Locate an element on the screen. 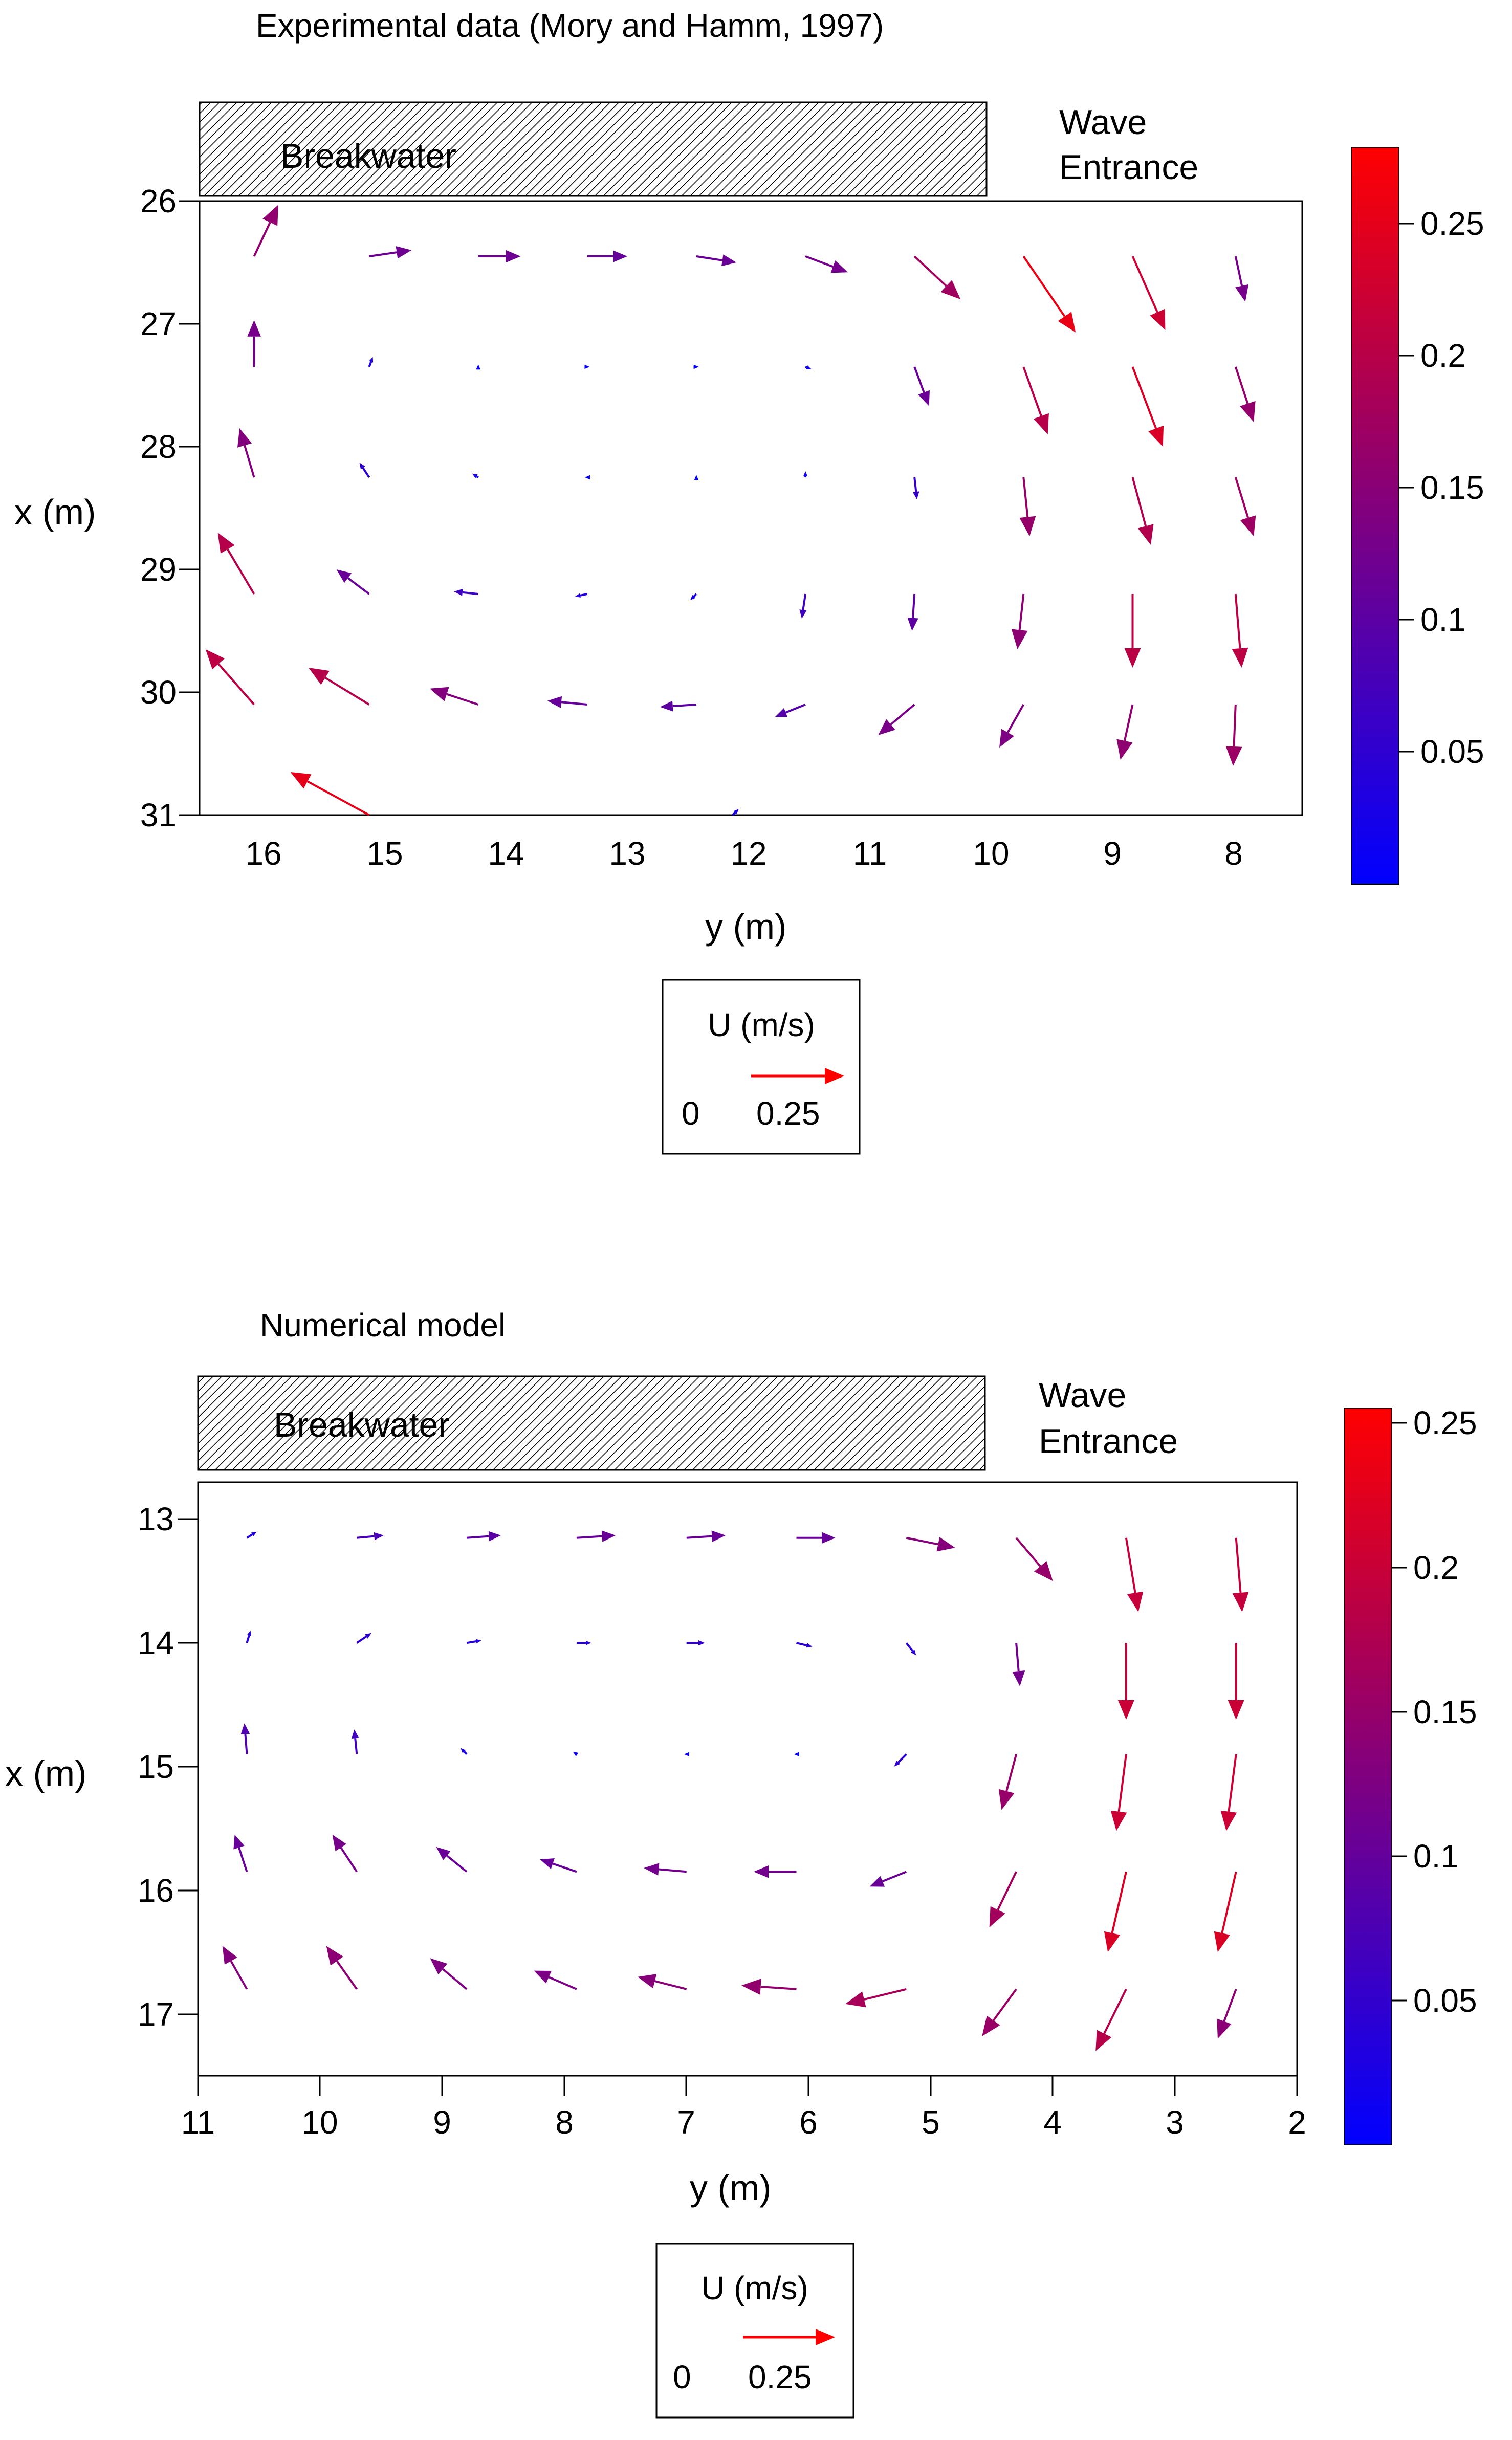 Image resolution: width=1512 pixels, height=2440 pixels. y-tick-label: 14 is located at coordinates (156, 1642).